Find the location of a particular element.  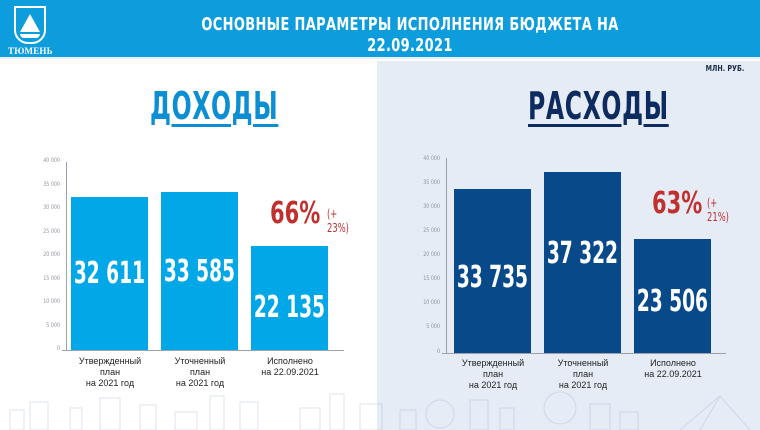

expense-title: РАСХОДЫ is located at coordinates (598, 106).